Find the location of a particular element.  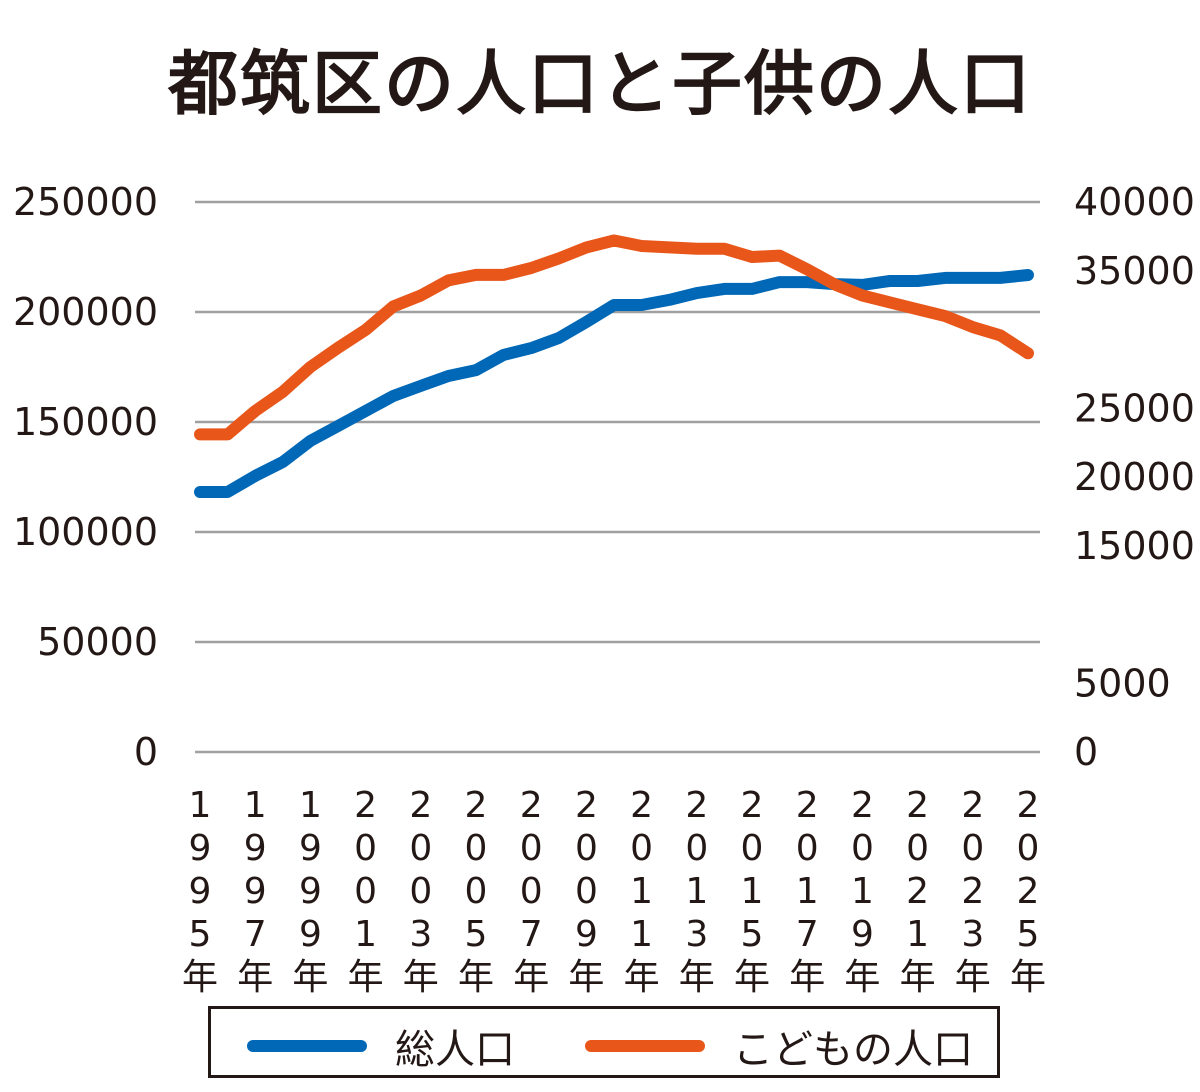

y-left-tick-label: 50000 is located at coordinates (97, 642).